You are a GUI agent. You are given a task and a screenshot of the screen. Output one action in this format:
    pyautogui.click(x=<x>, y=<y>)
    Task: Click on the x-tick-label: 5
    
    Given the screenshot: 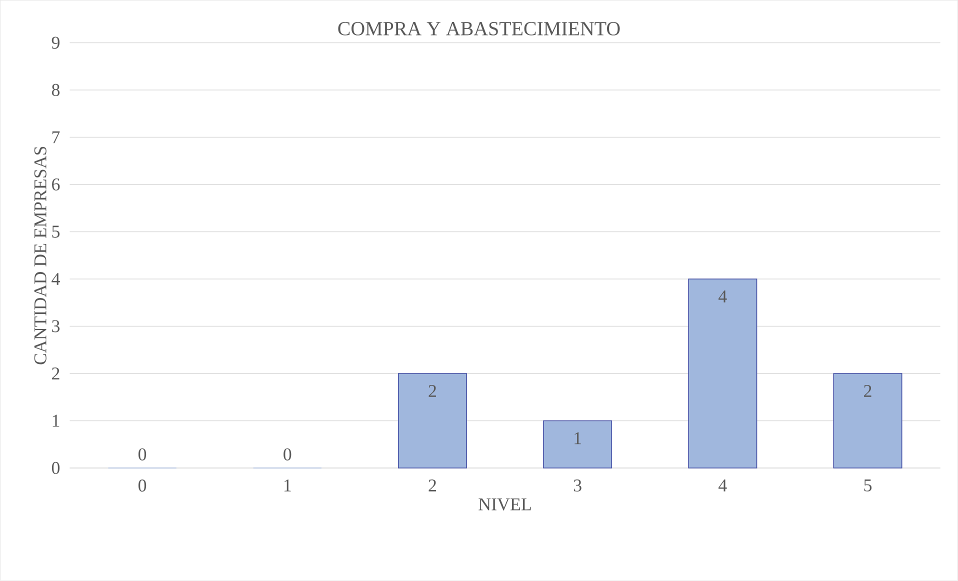 What is the action you would take?
    pyautogui.click(x=868, y=486)
    